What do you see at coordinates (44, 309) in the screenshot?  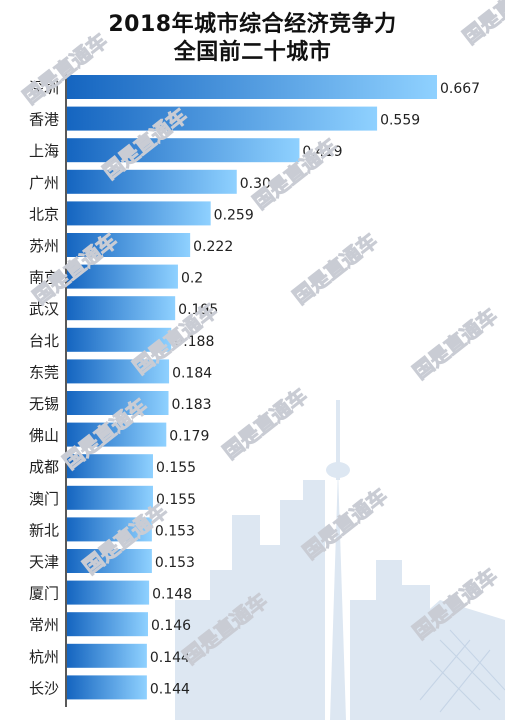 I see `category-label-7: 武汉` at bounding box center [44, 309].